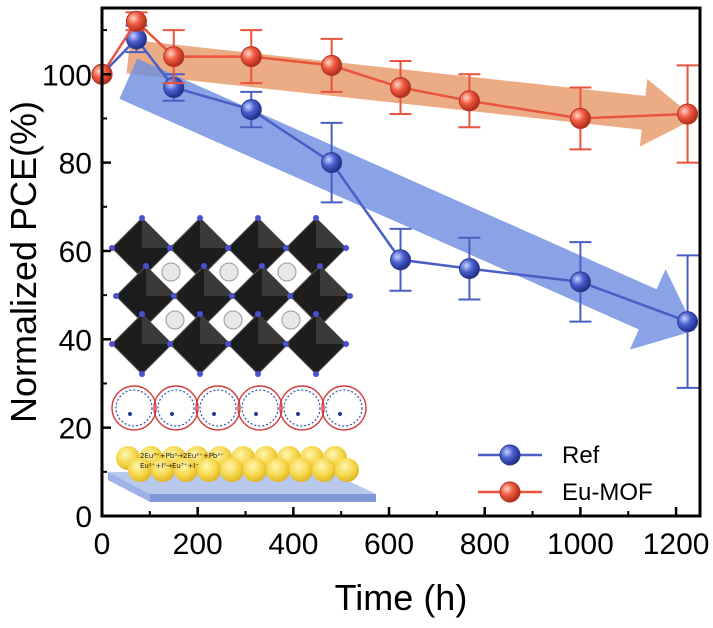 This screenshot has height=628, width=713. I want to click on legend-marker-eumof, so click(510, 492).